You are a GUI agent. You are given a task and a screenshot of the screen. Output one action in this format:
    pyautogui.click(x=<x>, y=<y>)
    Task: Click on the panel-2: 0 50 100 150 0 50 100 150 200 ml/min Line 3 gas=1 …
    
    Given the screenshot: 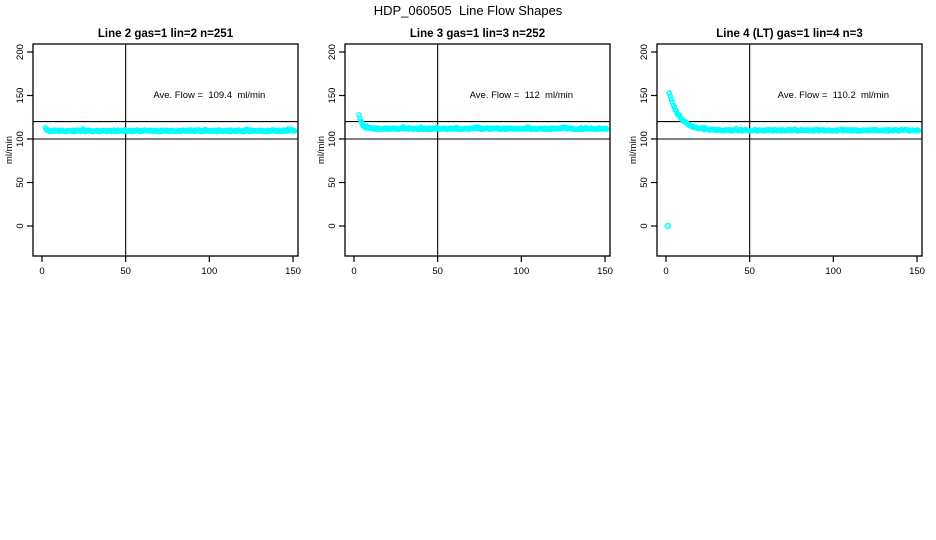 What is the action you would take?
    pyautogui.click(x=464, y=152)
    